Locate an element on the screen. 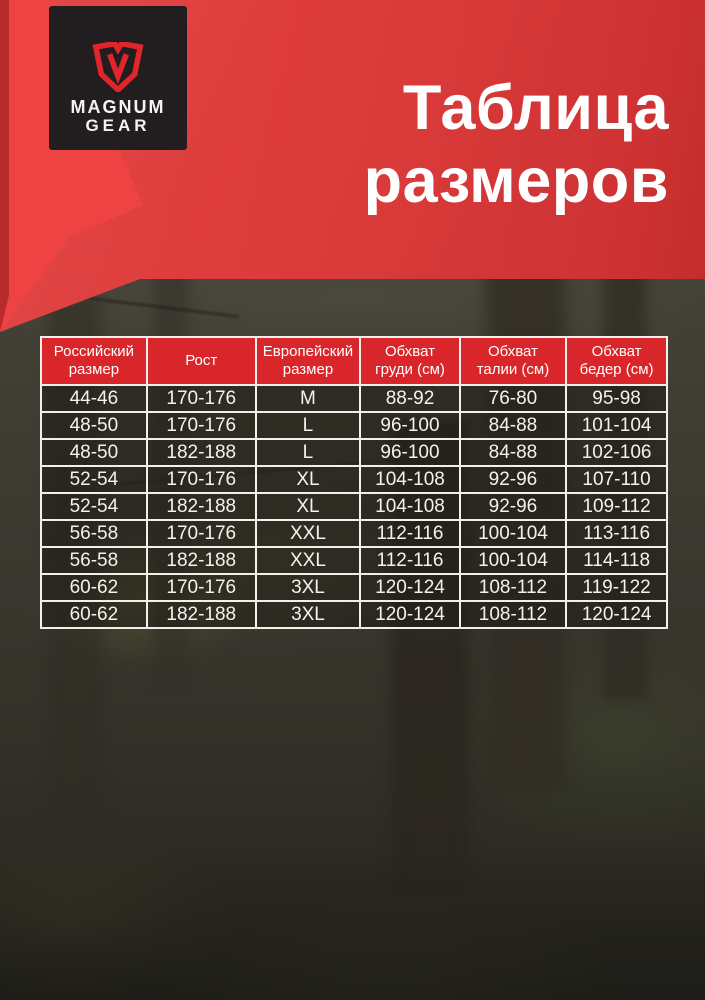 This screenshot has height=1000, width=705. table-cell: M is located at coordinates (308, 398).